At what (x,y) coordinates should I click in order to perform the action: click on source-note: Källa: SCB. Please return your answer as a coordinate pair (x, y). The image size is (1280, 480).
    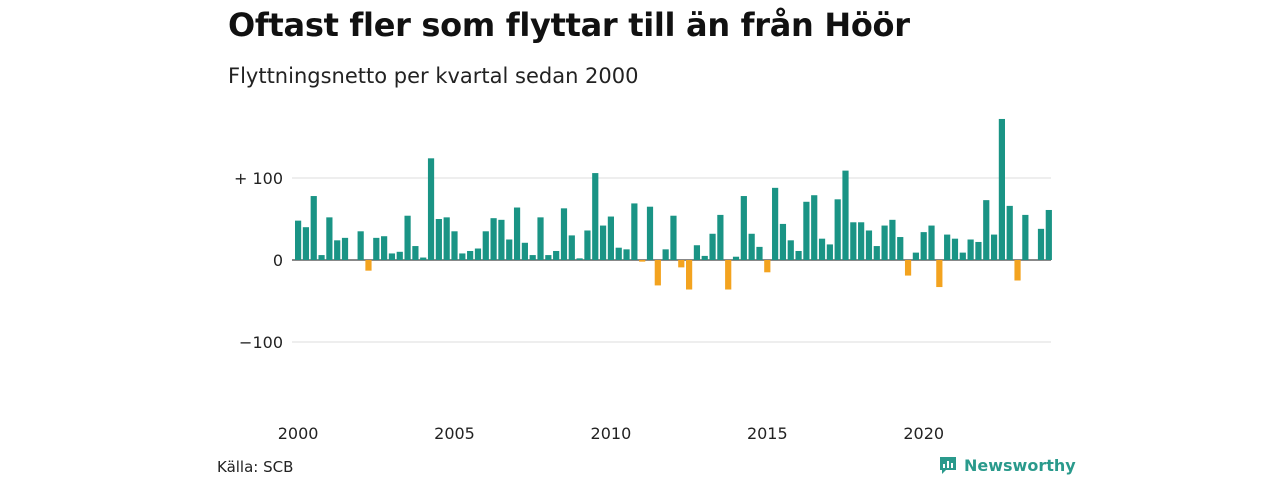
    Looking at the image, I should click on (255, 467).